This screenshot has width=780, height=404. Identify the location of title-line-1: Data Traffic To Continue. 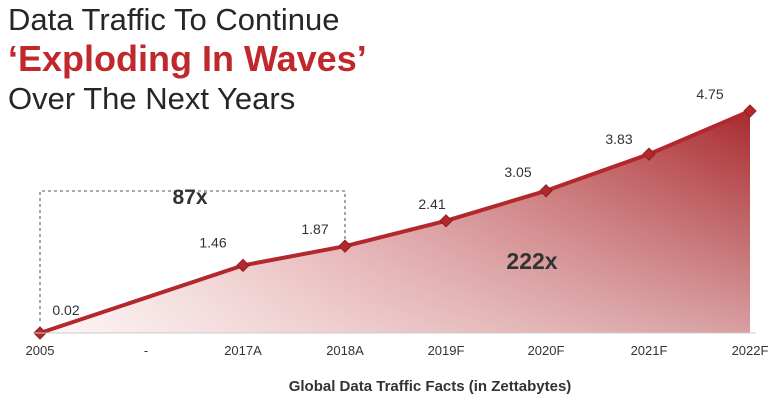
(174, 19).